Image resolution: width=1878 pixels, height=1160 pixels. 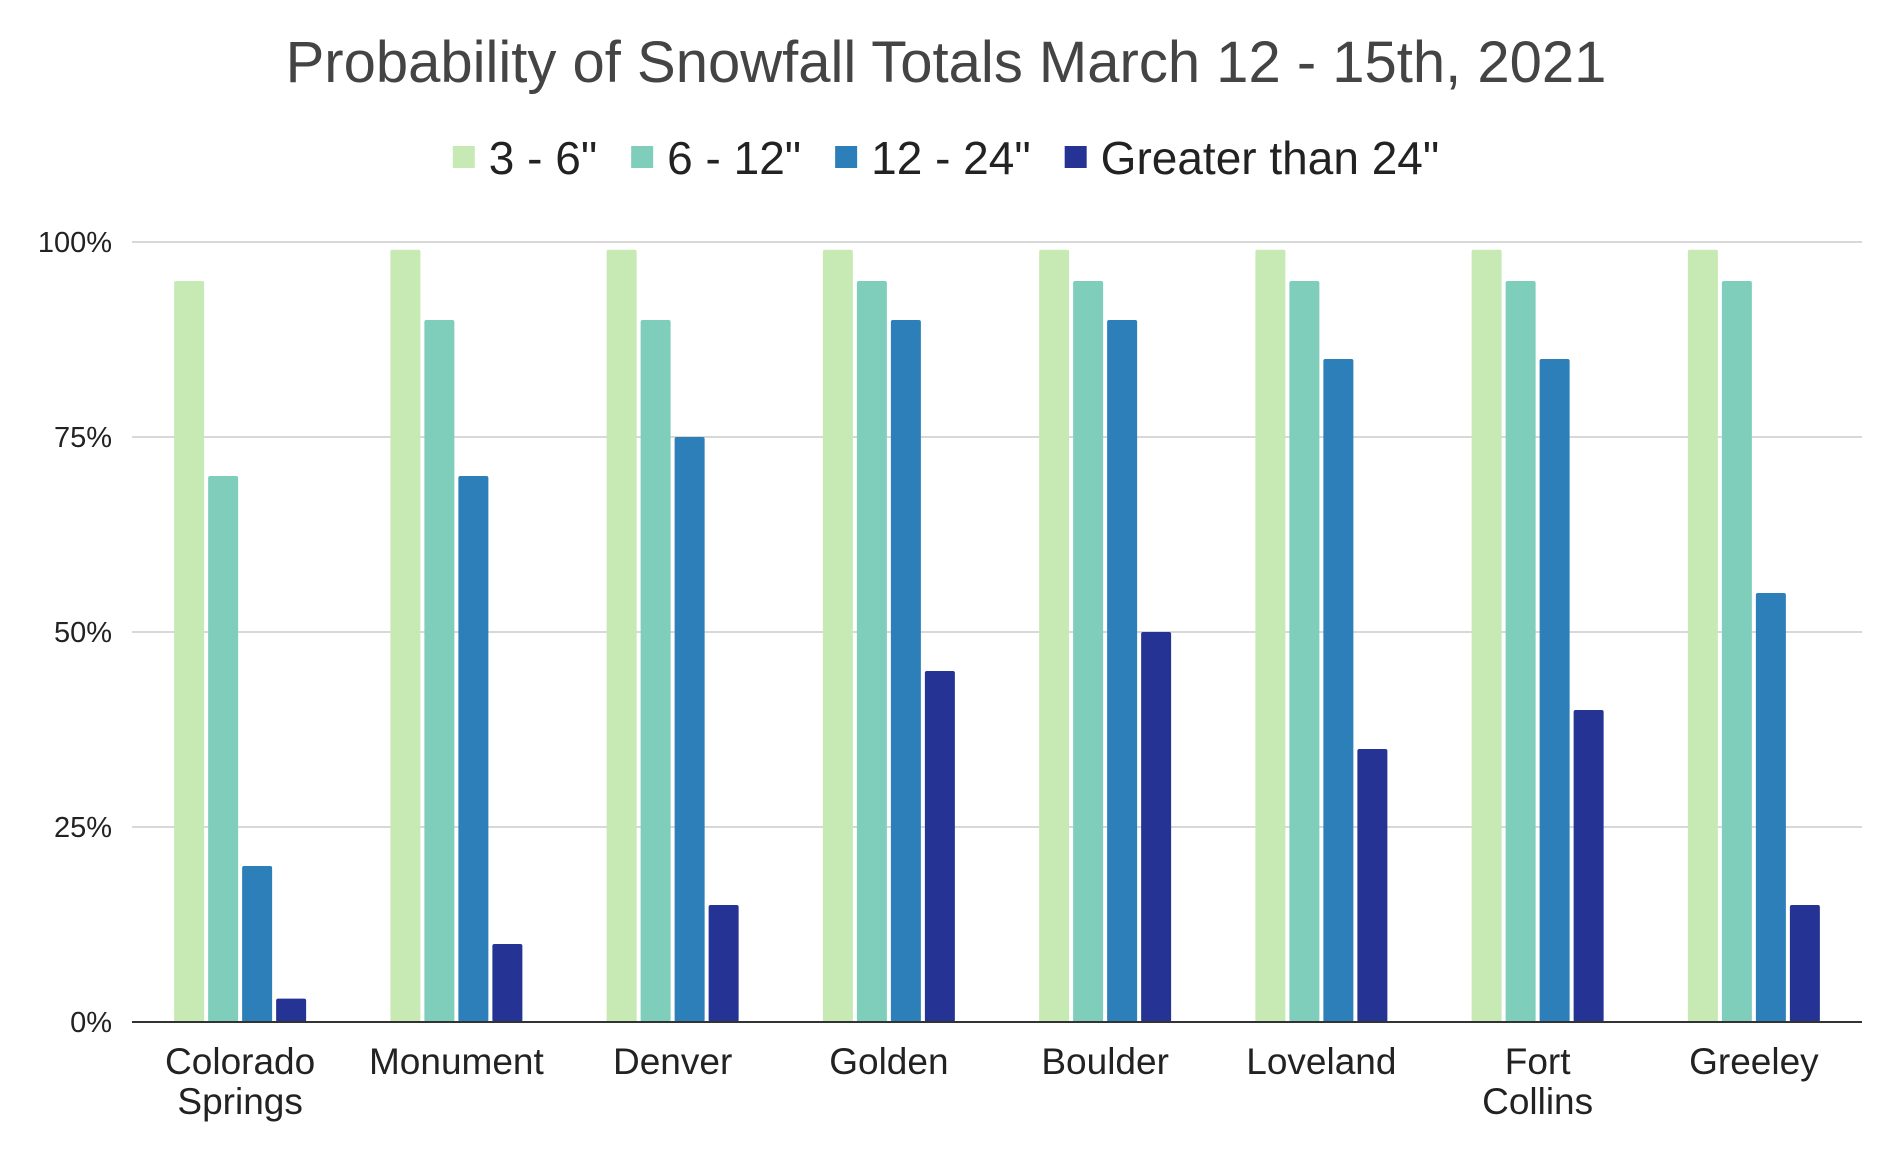 I want to click on y-tick-label: 75%, so click(x=83, y=438).